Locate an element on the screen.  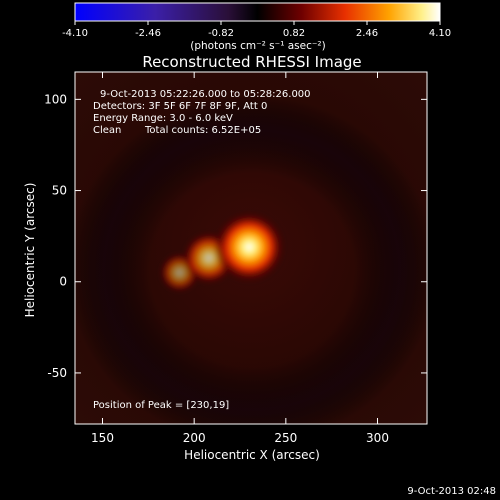
colorbar-tick-label: -4.10 is located at coordinates (75, 33).